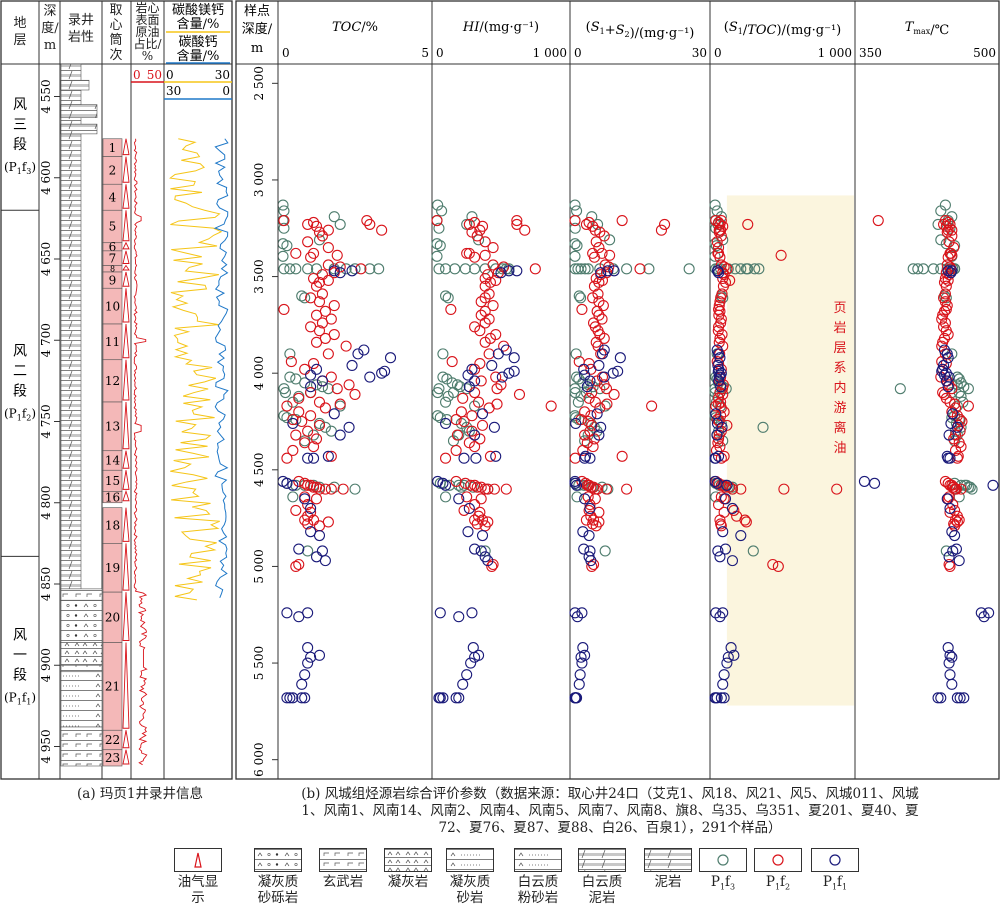 The width and height of the screenshot is (1000, 912). What do you see at coordinates (835, 872) in the screenshot?
I see `legend-item-P1f1: P1f1` at bounding box center [835, 872].